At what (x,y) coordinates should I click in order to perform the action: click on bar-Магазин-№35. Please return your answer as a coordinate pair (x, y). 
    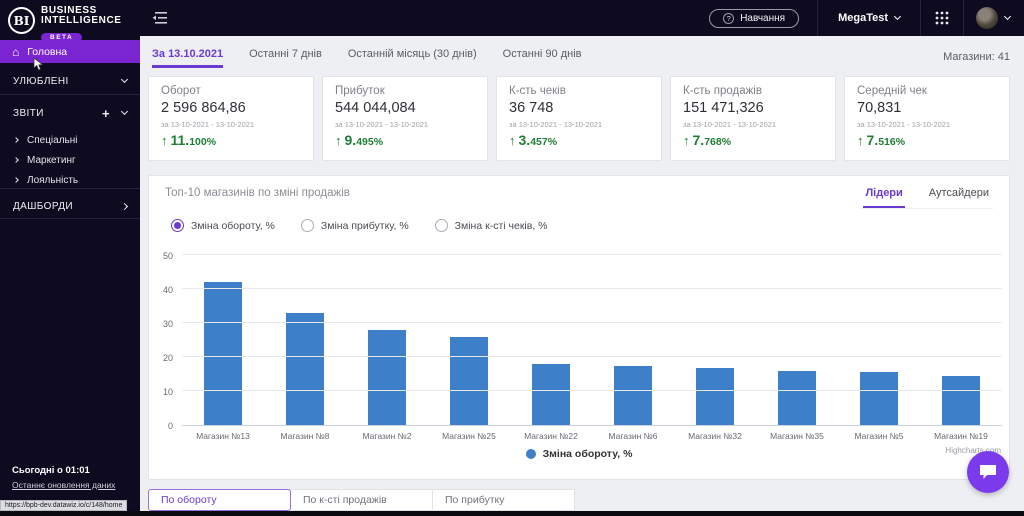
    Looking at the image, I should click on (797, 397).